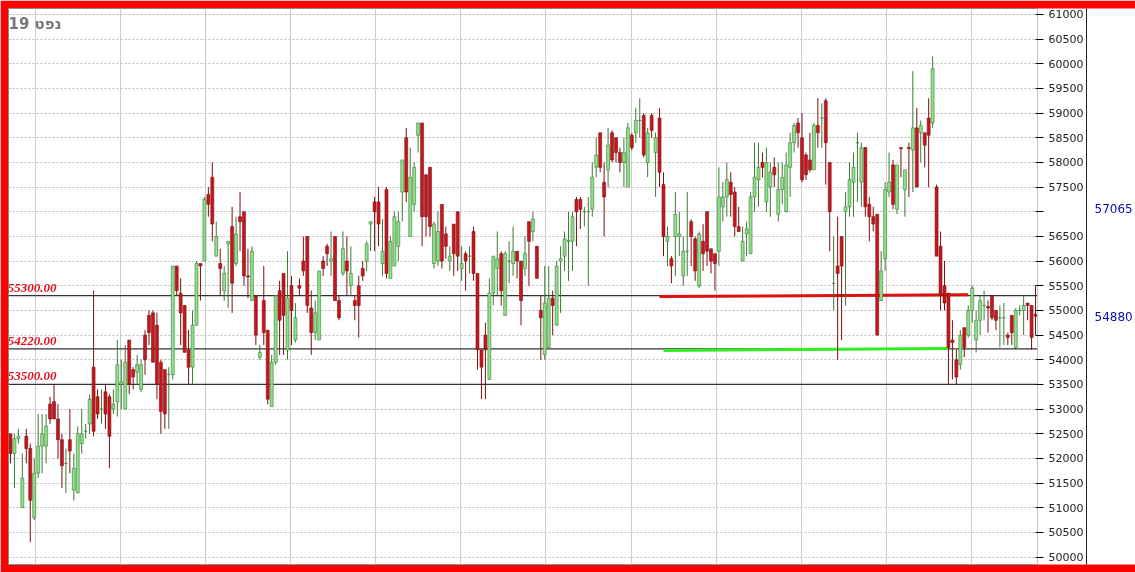 This screenshot has height=572, width=1135. I want to click on y-tick-label: 57500, so click(1066, 188).